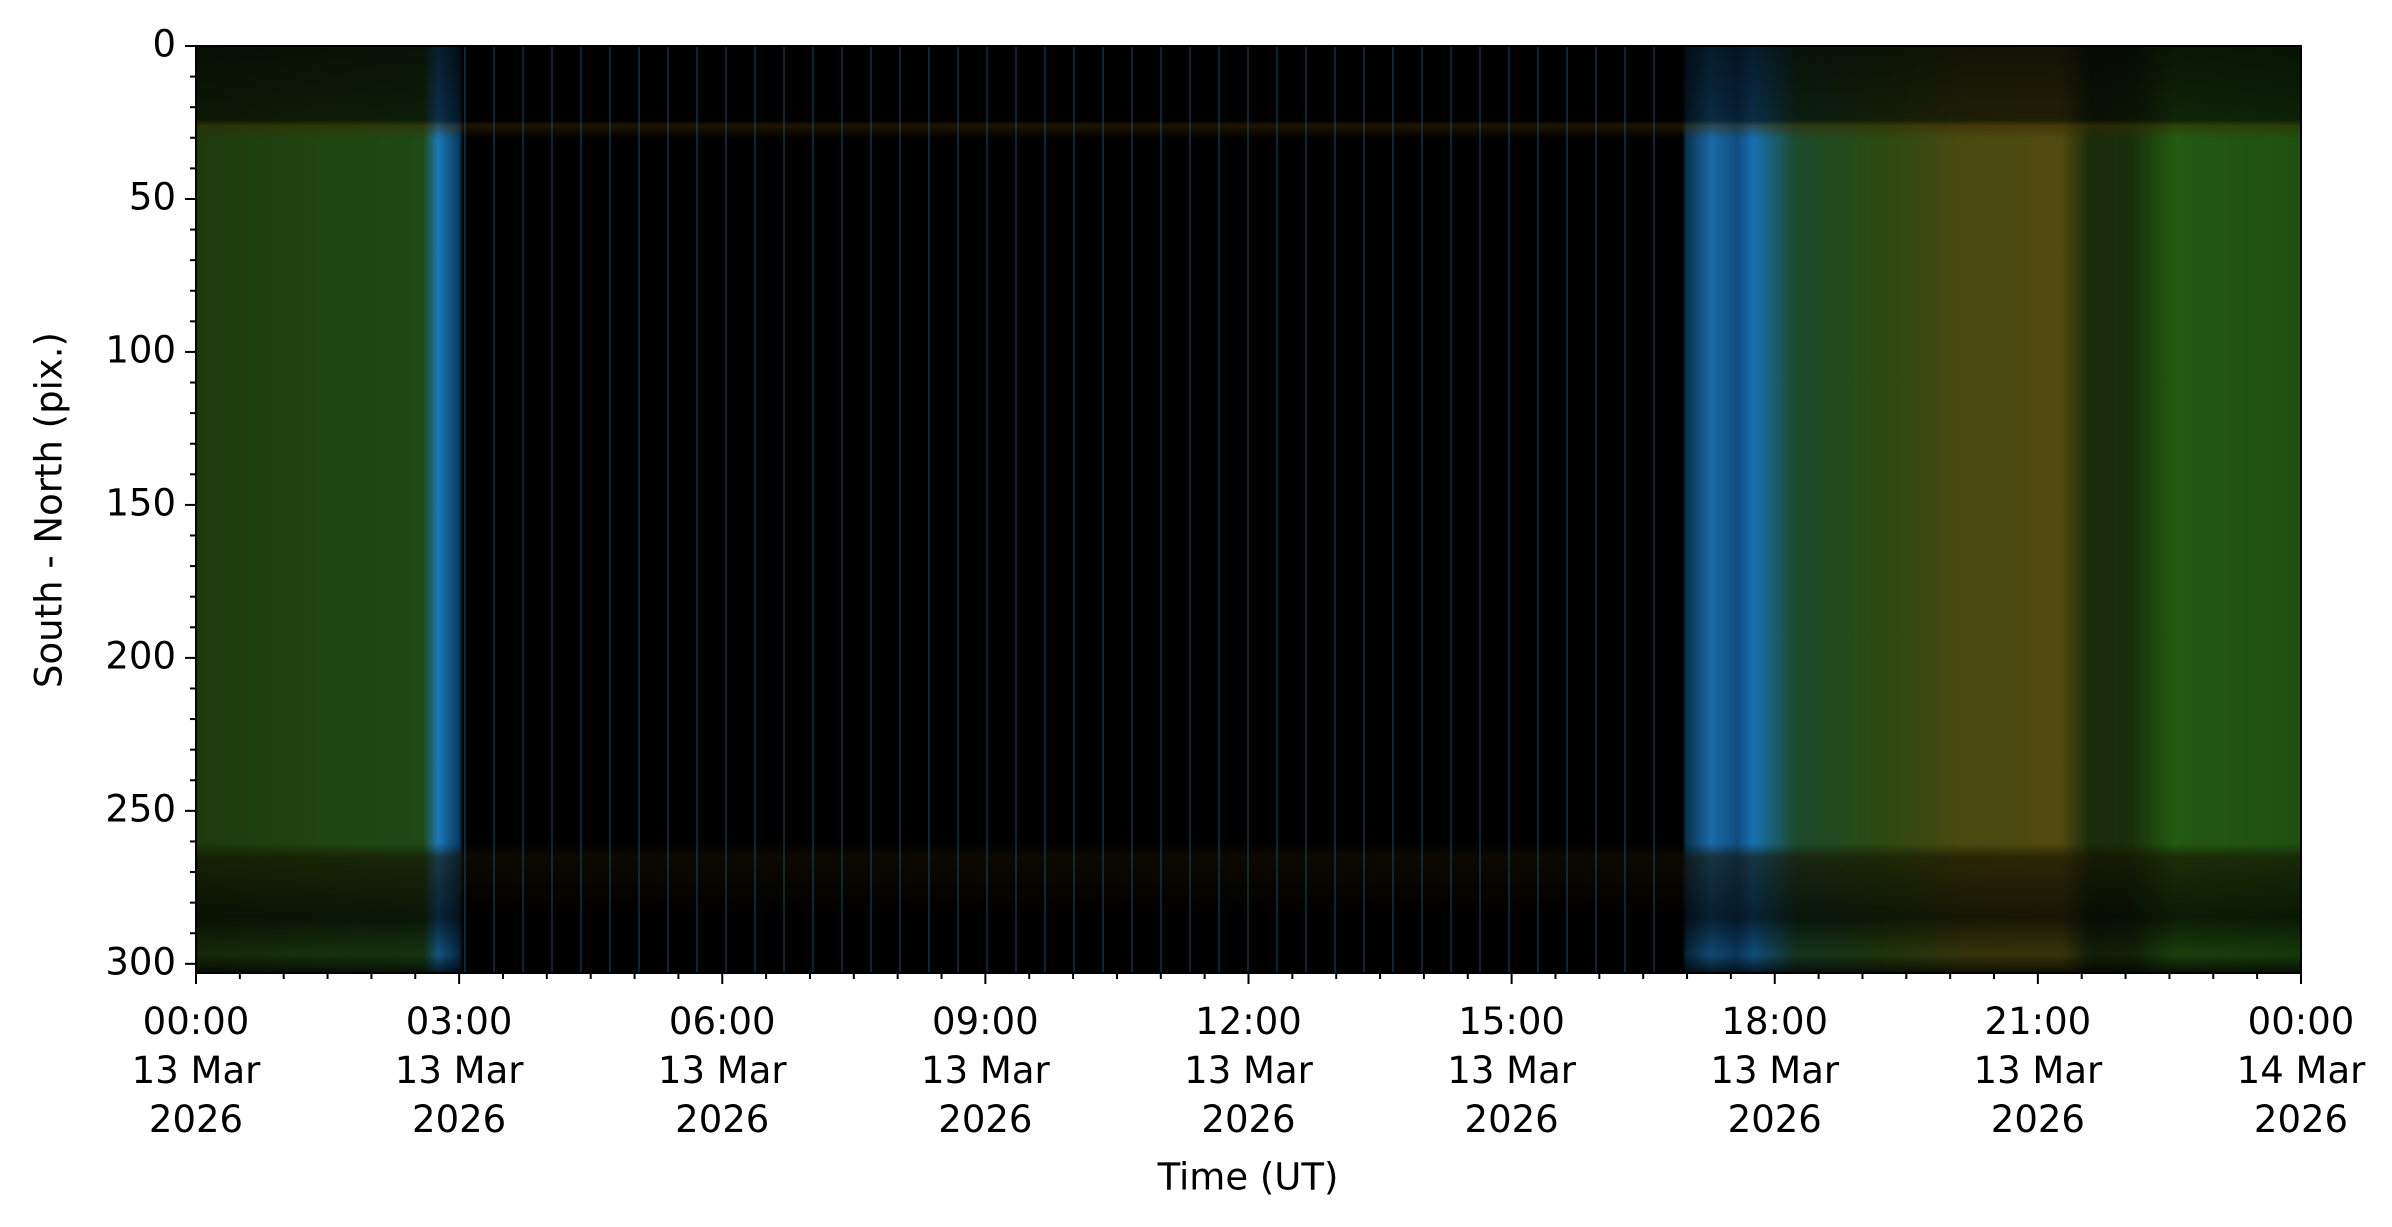 Image resolution: width=2392 pixels, height=1227 pixels. I want to click on x-axis-label: Time (UT), so click(1248, 1177).